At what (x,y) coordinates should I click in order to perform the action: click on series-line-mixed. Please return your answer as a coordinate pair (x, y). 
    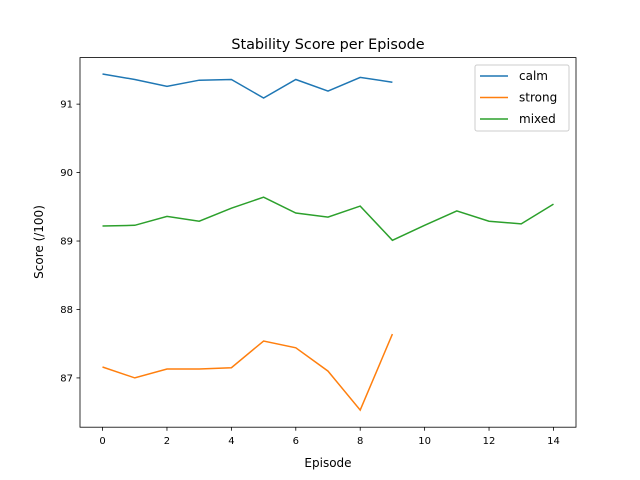
    Looking at the image, I should click on (328, 219).